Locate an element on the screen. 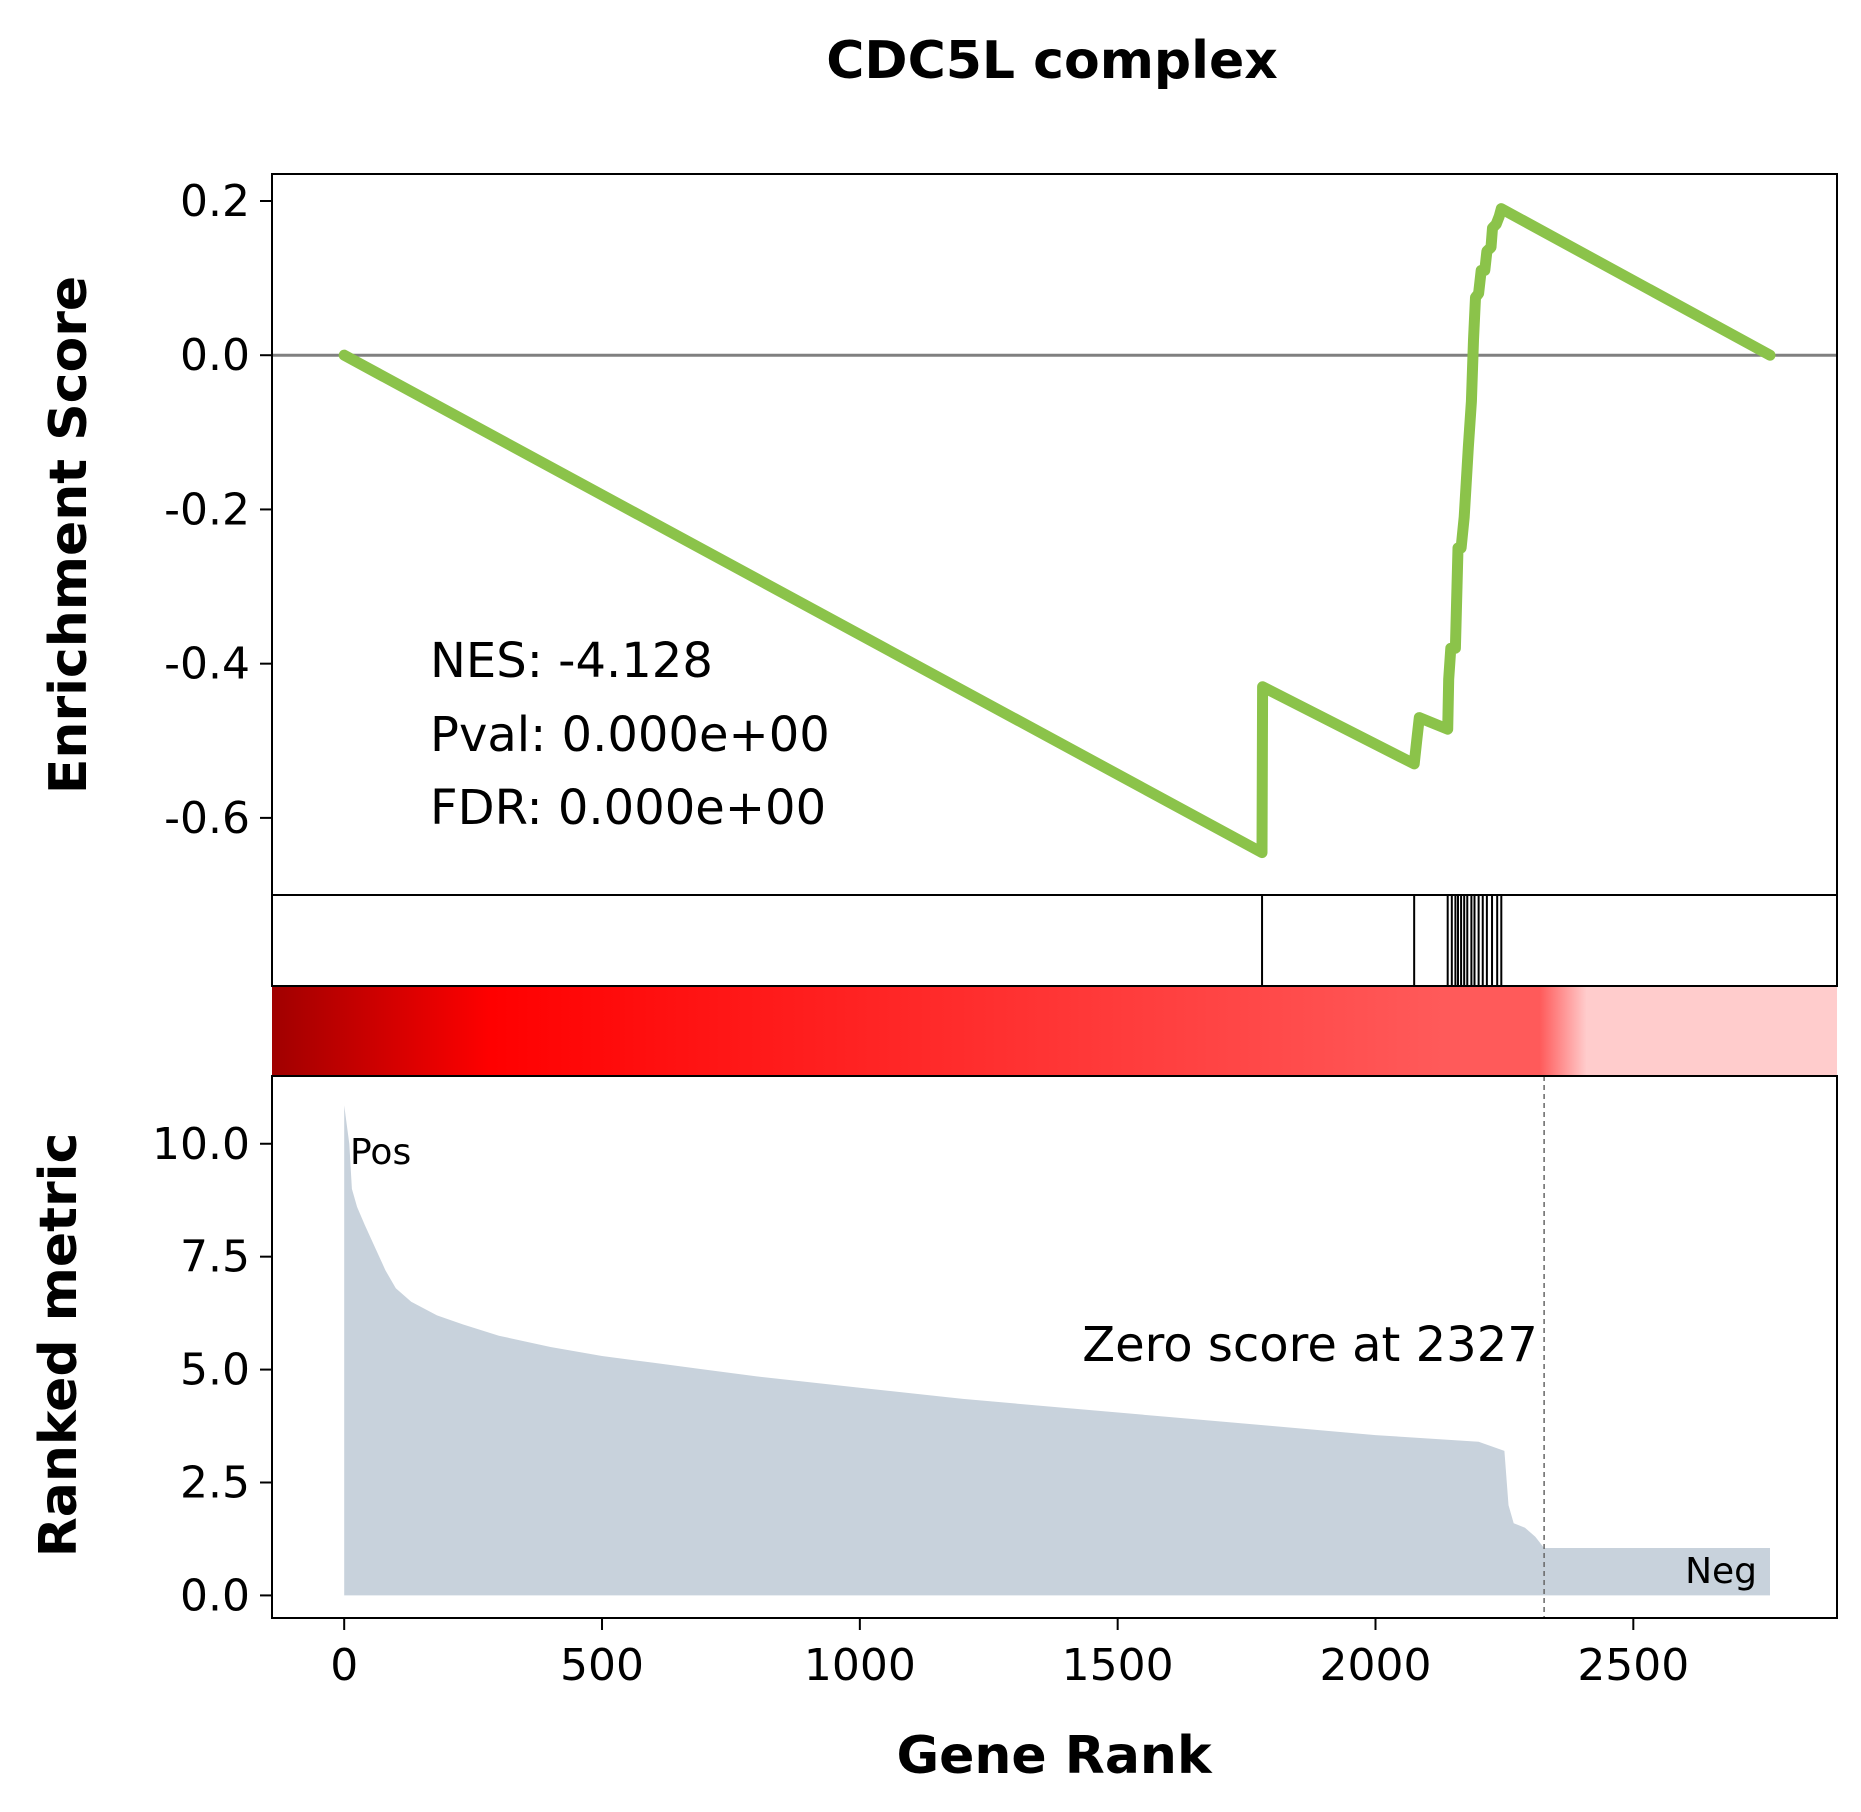 The height and width of the screenshot is (1812, 1861). rank-y-tick-label: 0.0 is located at coordinates (215, 1595).